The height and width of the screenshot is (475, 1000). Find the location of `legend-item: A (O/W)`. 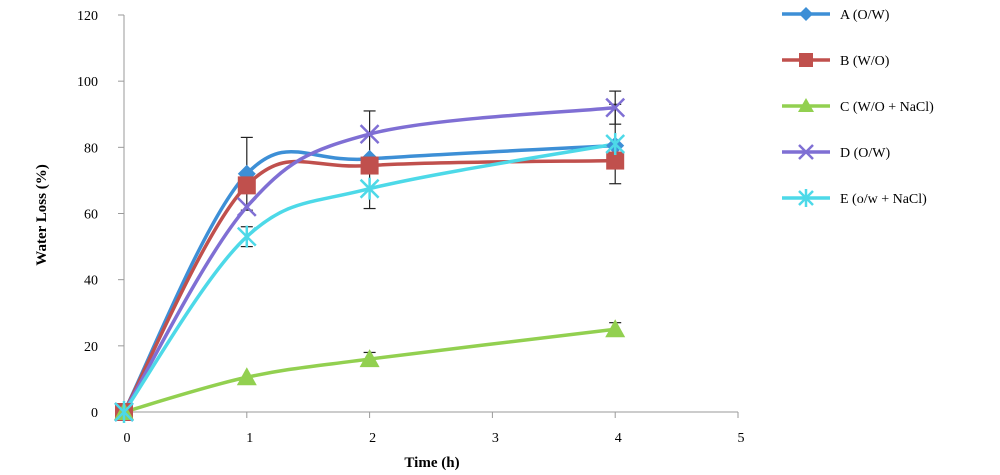

legend-item: A (O/W) is located at coordinates (836, 15).